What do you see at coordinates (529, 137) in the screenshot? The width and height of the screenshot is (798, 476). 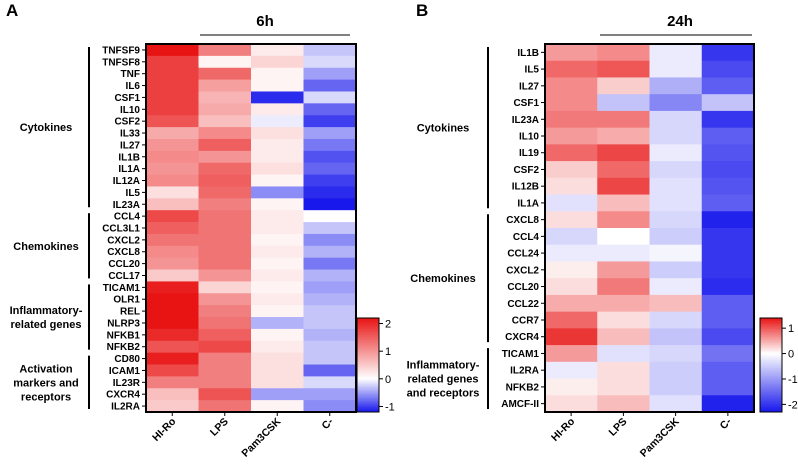 I see `row-label: IL10` at bounding box center [529, 137].